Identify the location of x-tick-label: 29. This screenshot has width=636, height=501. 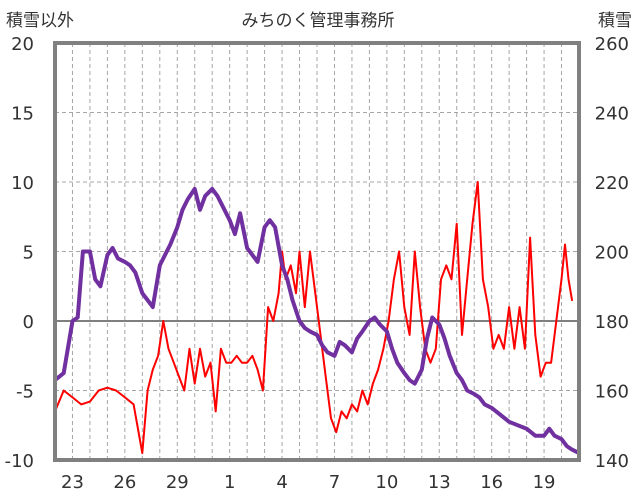
(177, 482).